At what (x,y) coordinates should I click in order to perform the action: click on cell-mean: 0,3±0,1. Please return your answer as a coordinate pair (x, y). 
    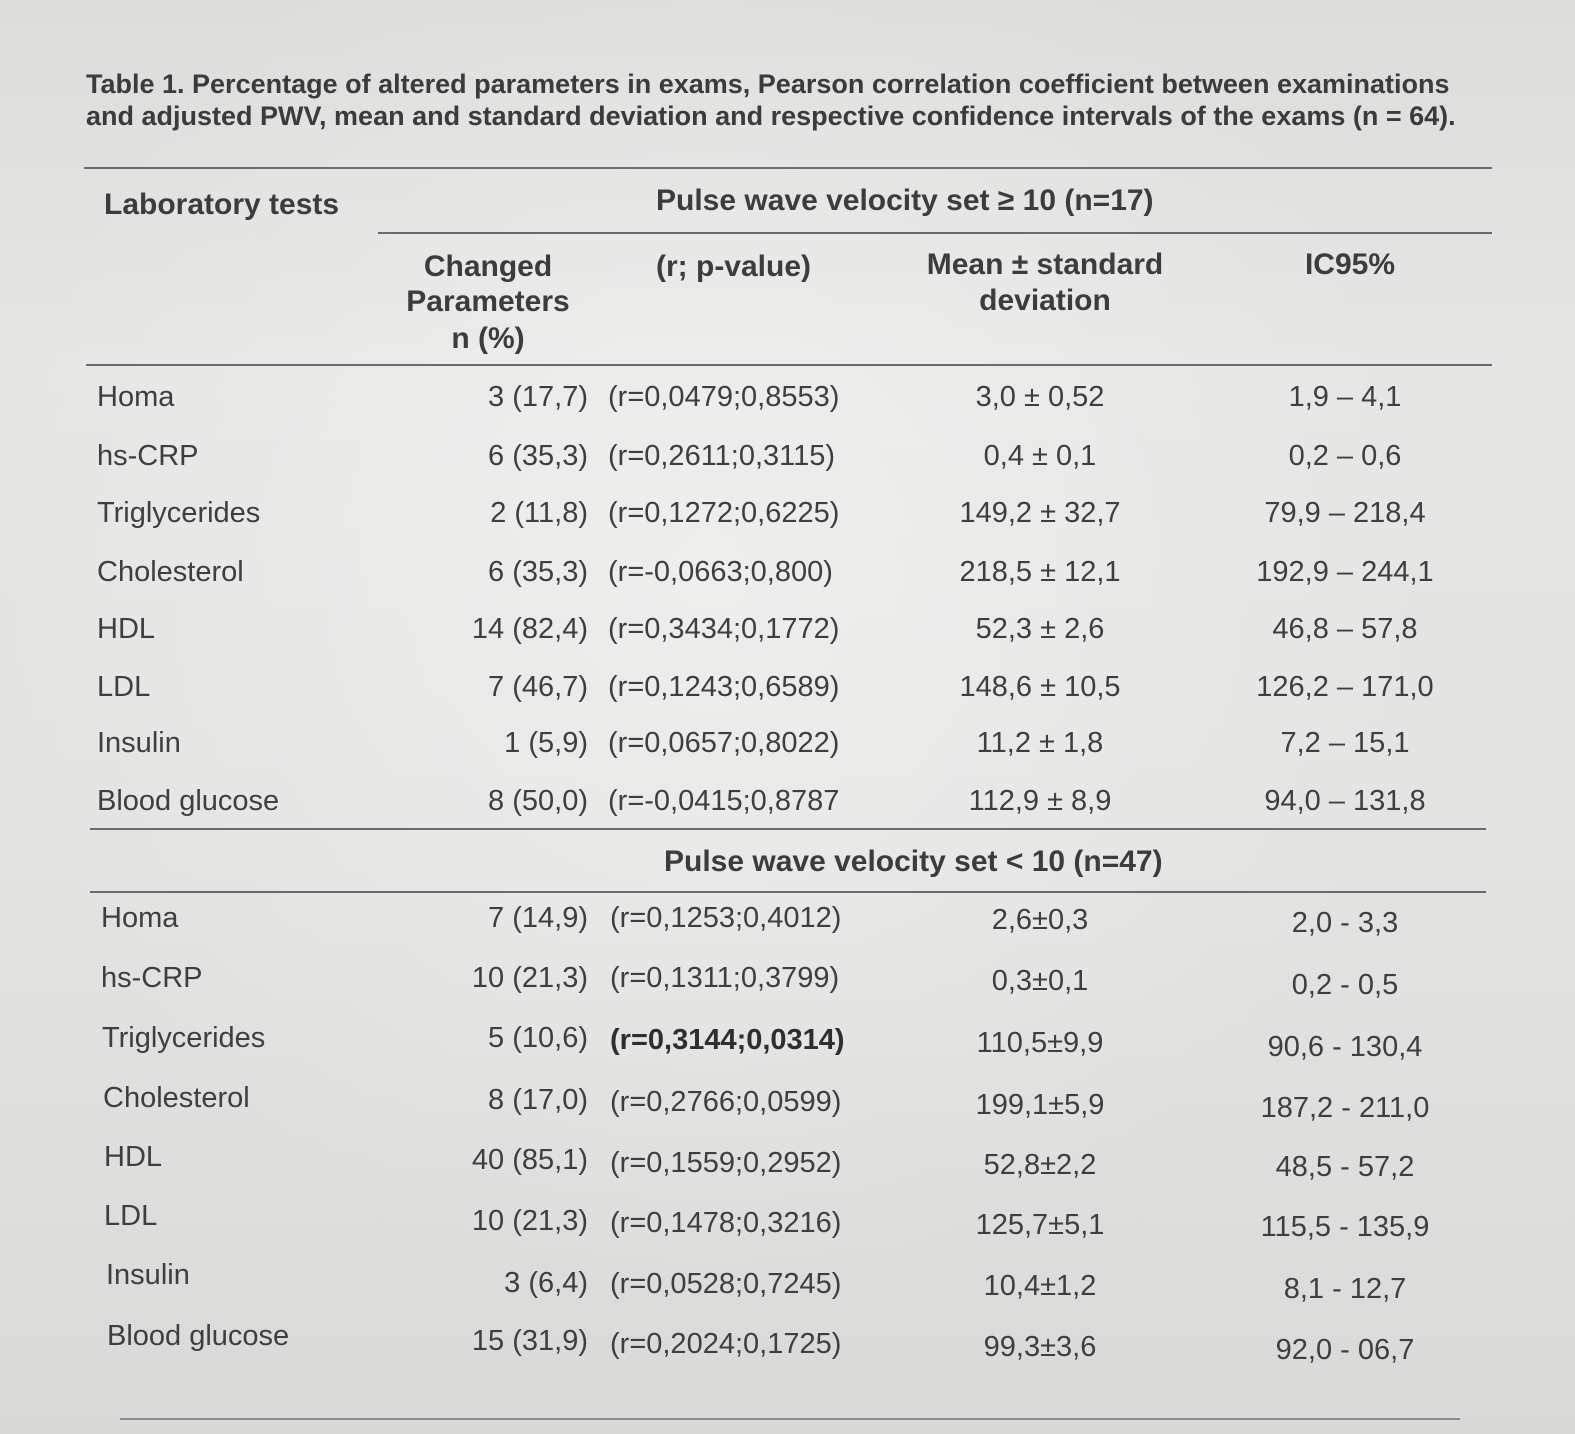
    Looking at the image, I should click on (1040, 981).